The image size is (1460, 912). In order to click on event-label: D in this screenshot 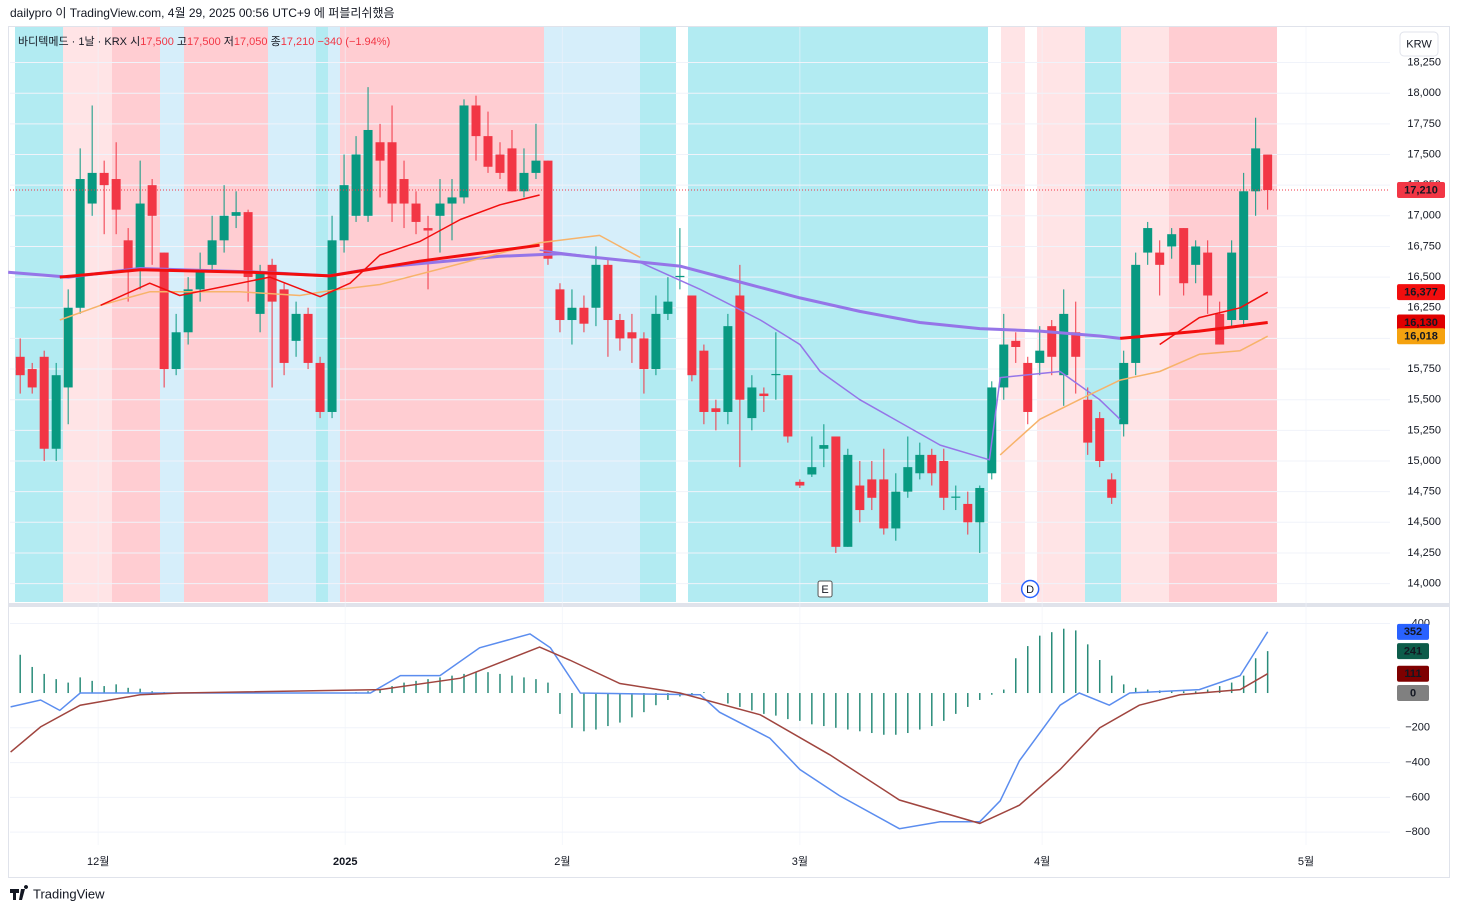, I will do `click(1030, 590)`.